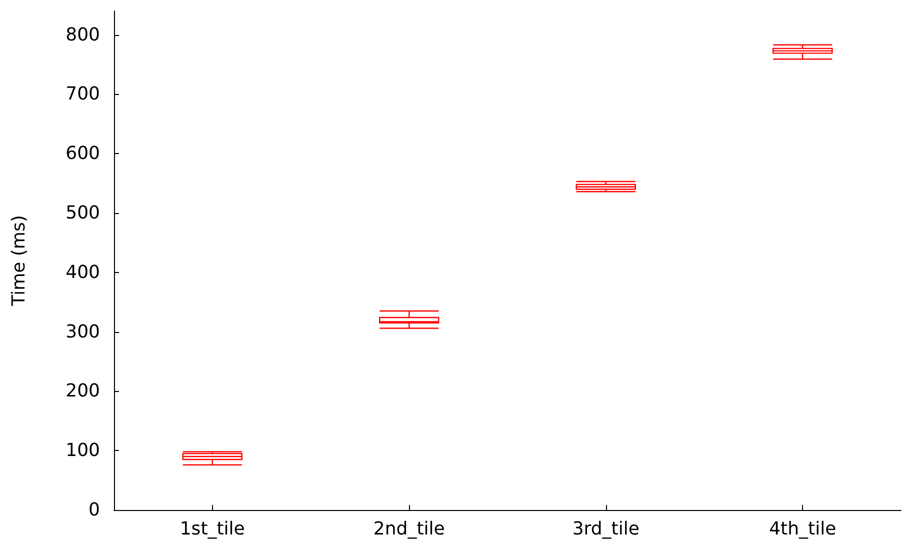 This screenshot has height=548, width=909. I want to click on y-tick-label: 700, so click(83, 94).